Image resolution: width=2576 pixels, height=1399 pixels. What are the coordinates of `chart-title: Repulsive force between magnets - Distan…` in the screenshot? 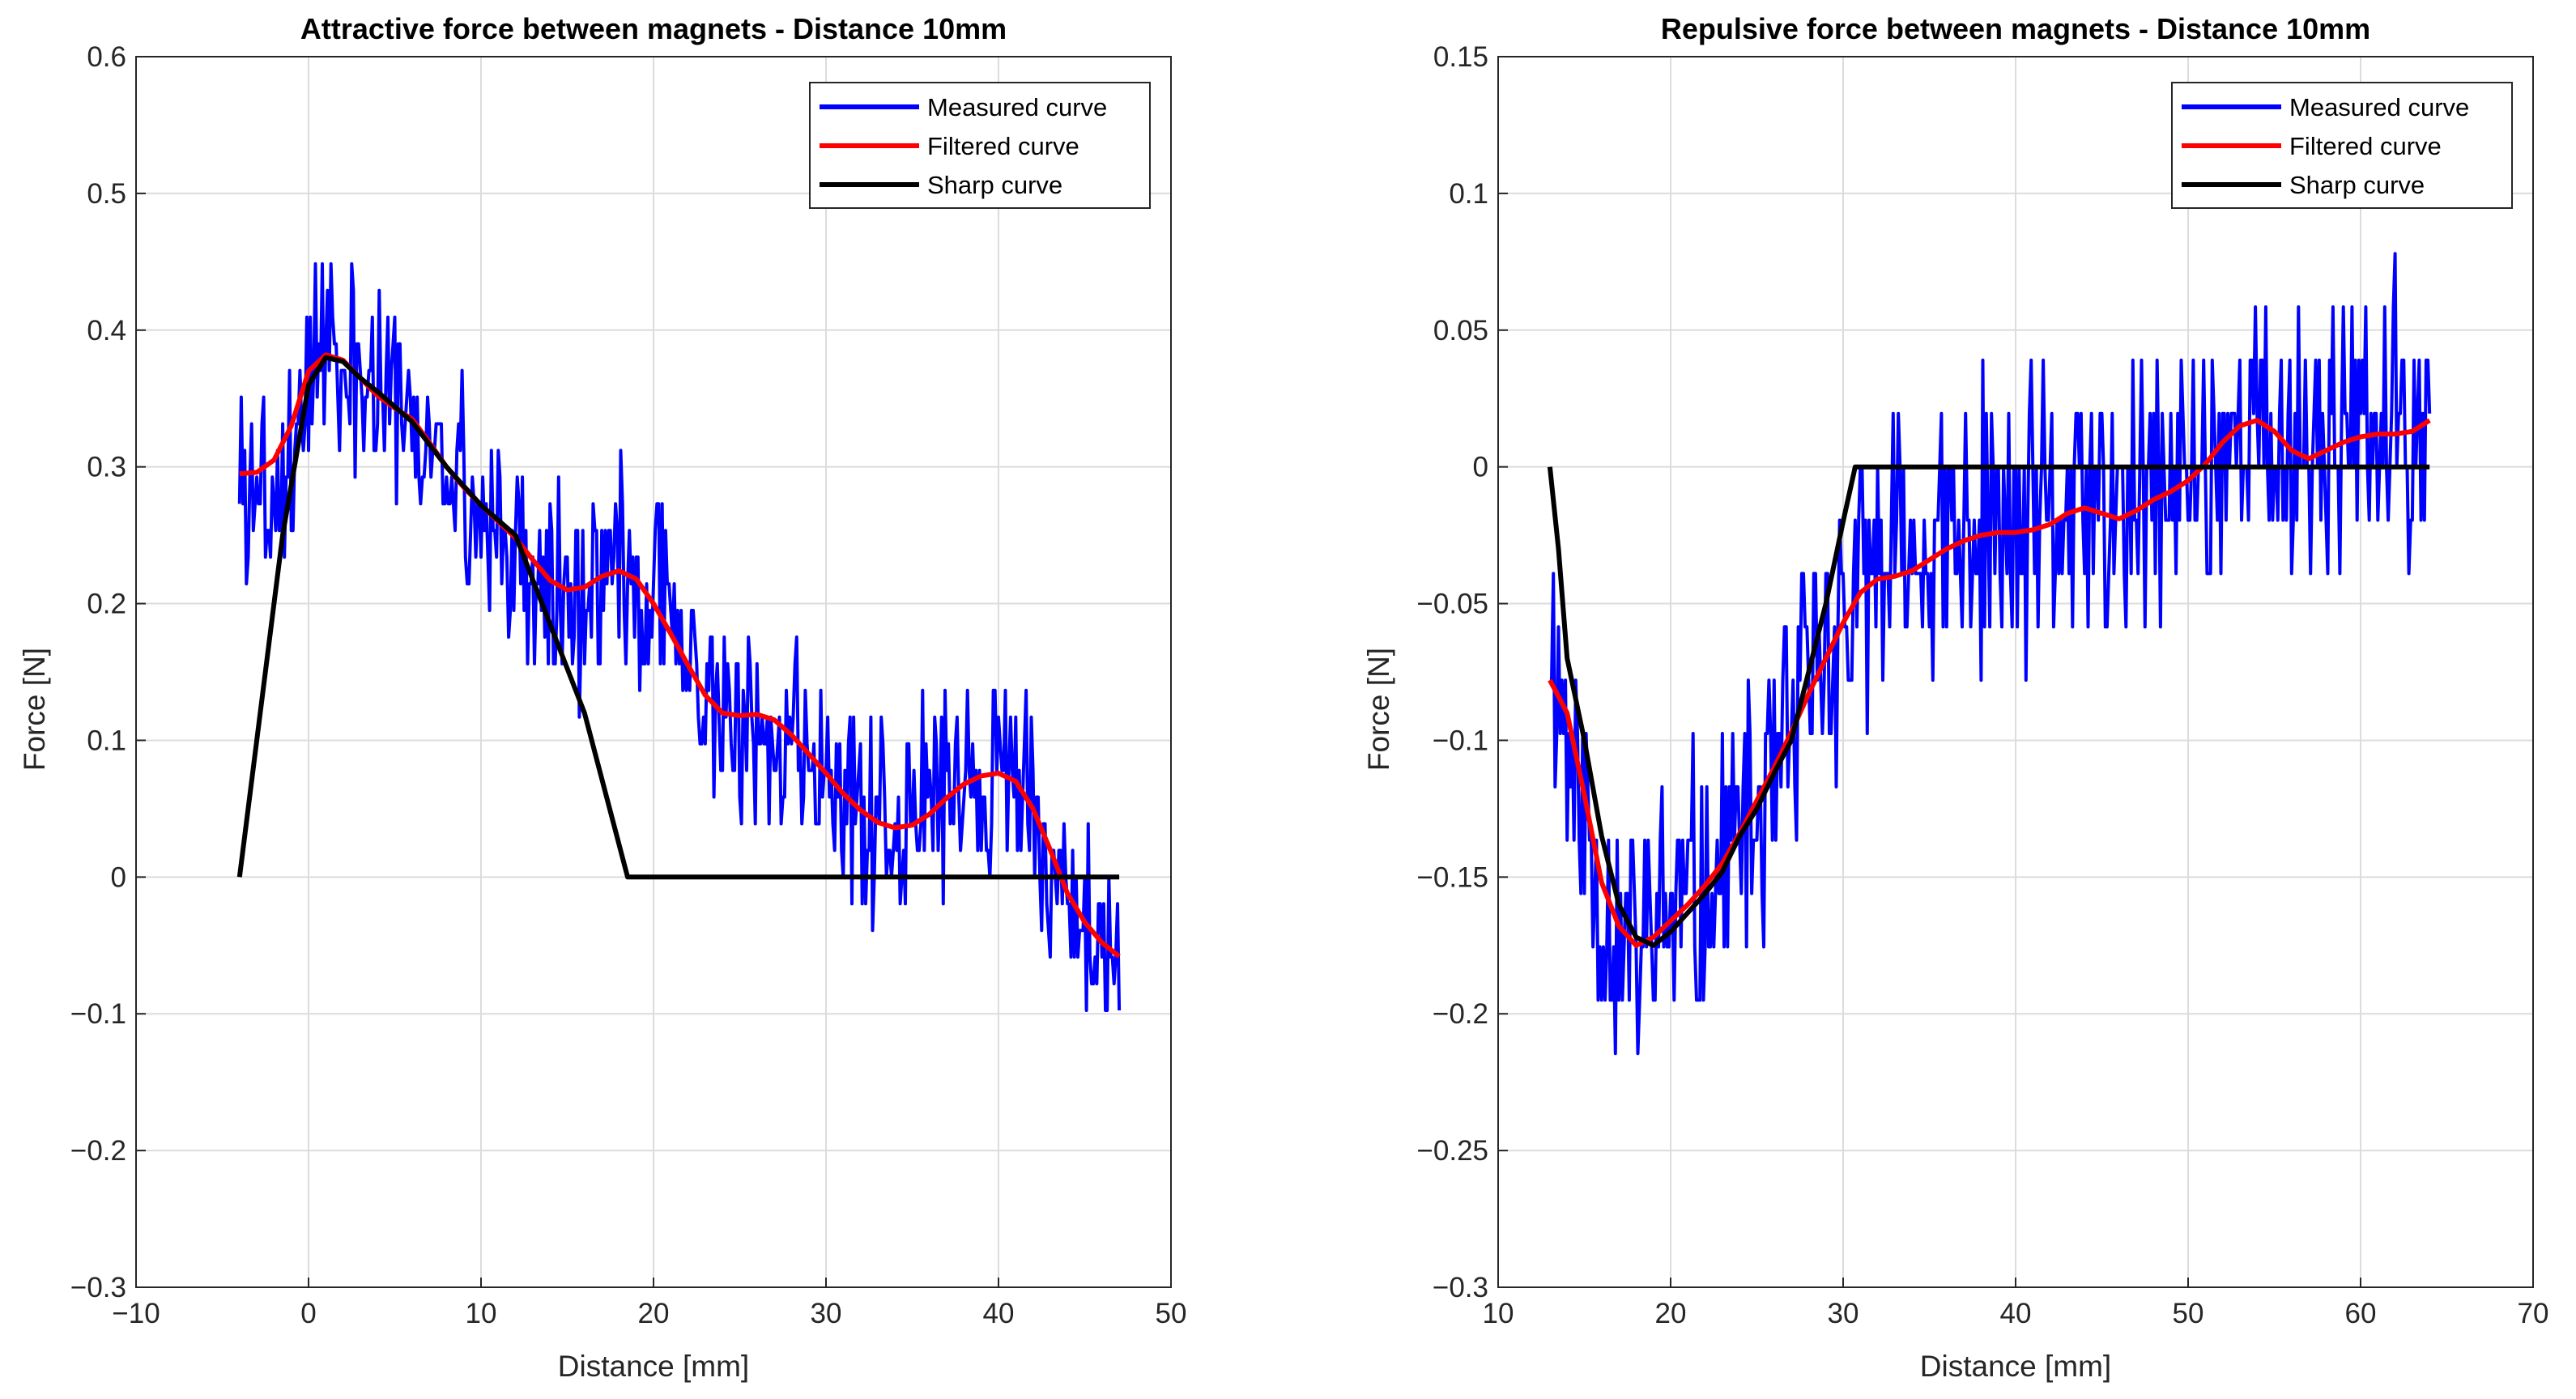 It's located at (2015, 29).